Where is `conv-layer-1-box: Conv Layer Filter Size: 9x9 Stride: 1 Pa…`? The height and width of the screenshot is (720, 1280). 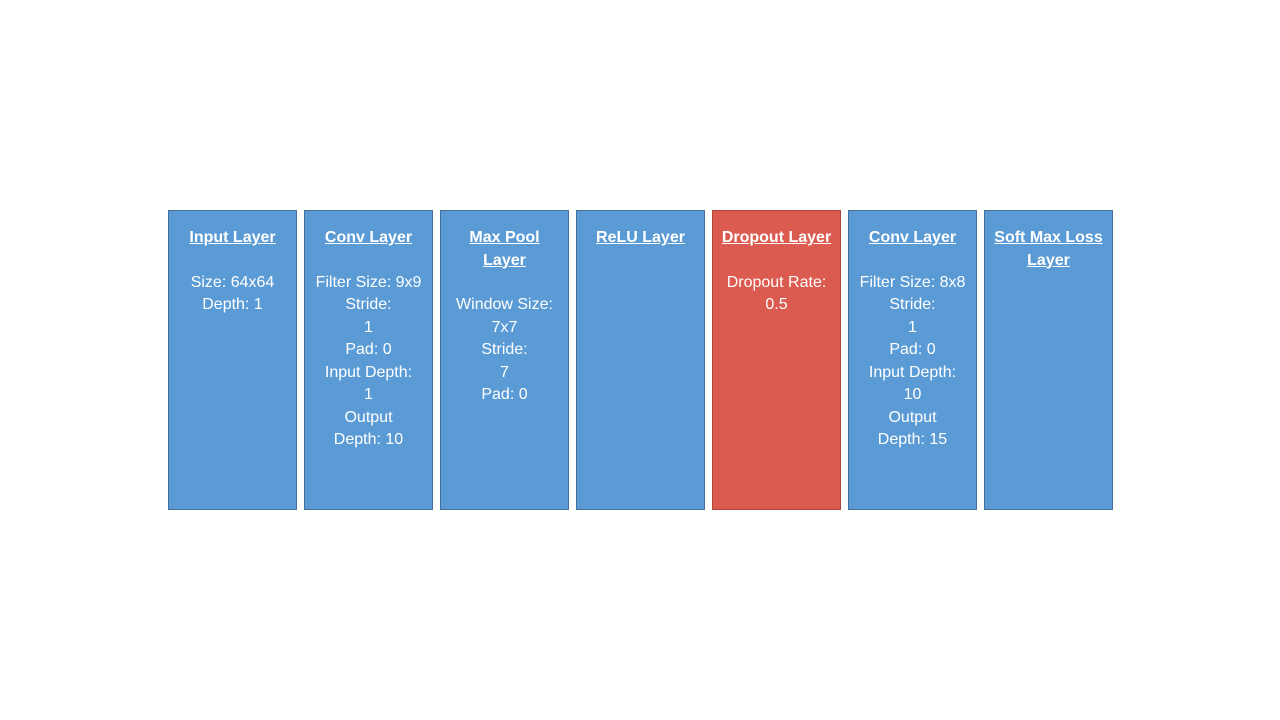 conv-layer-1-box: Conv Layer Filter Size: 9x9 Stride: 1 Pa… is located at coordinates (368, 360).